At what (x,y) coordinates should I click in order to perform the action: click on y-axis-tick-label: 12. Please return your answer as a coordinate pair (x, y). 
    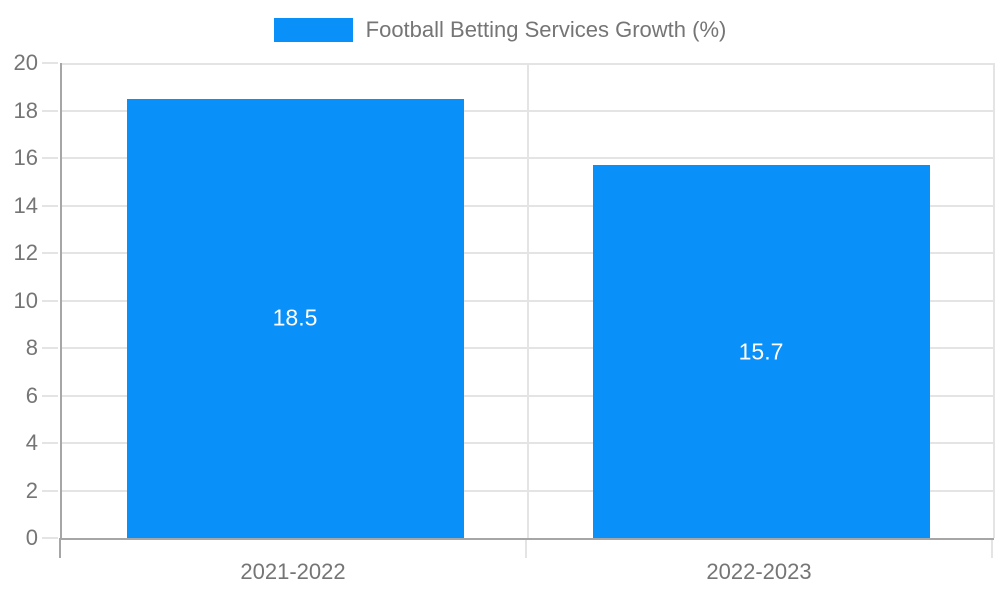
    Looking at the image, I should click on (25, 252).